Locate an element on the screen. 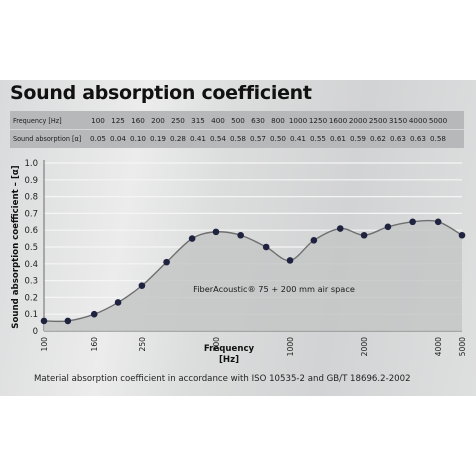  y-axis-label: Sound absorption coefficient – [α] is located at coordinates (16, 247).